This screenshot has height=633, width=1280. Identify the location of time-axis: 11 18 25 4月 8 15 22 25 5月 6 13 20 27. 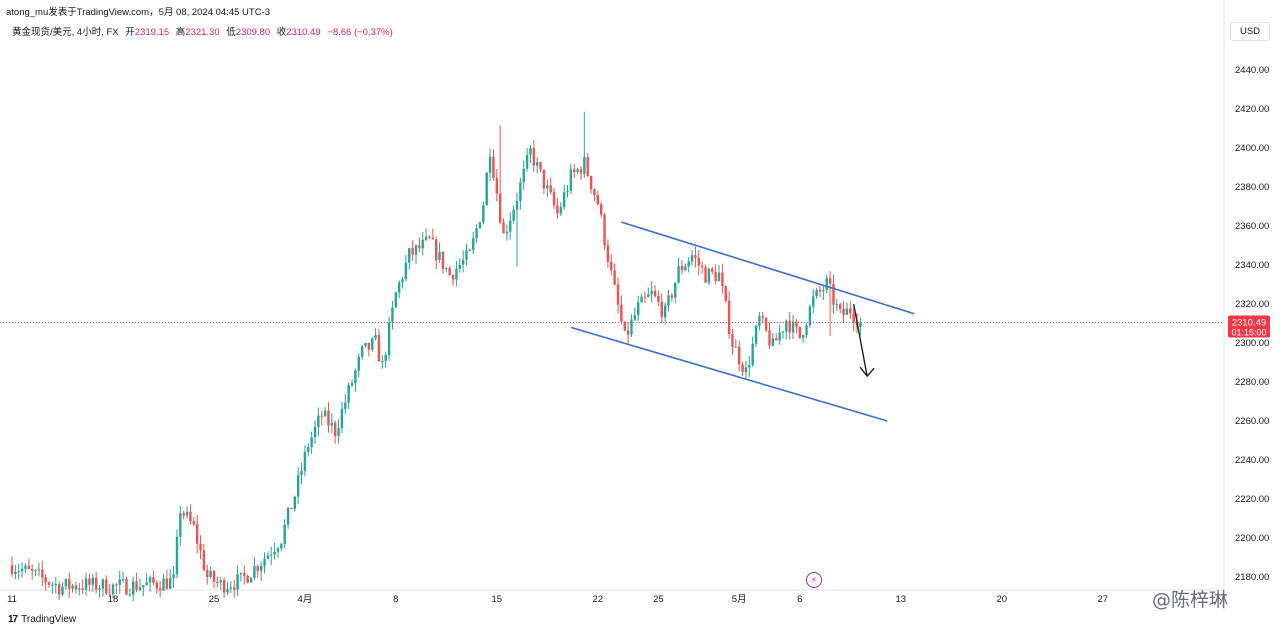
(557, 599).